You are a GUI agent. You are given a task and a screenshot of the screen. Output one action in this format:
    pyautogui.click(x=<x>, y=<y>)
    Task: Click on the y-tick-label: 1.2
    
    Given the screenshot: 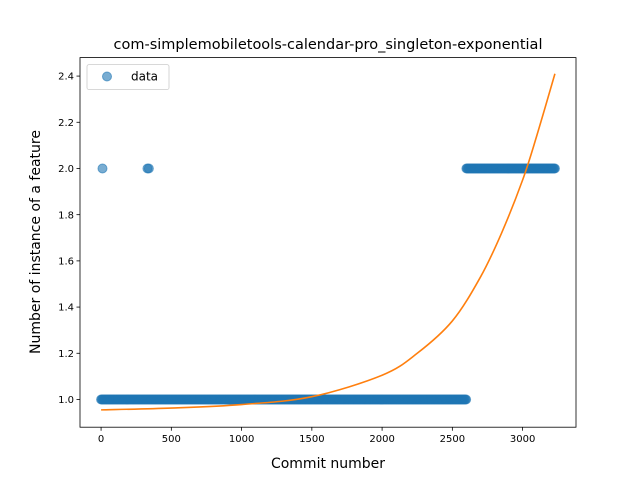 What is the action you would take?
    pyautogui.click(x=66, y=354)
    